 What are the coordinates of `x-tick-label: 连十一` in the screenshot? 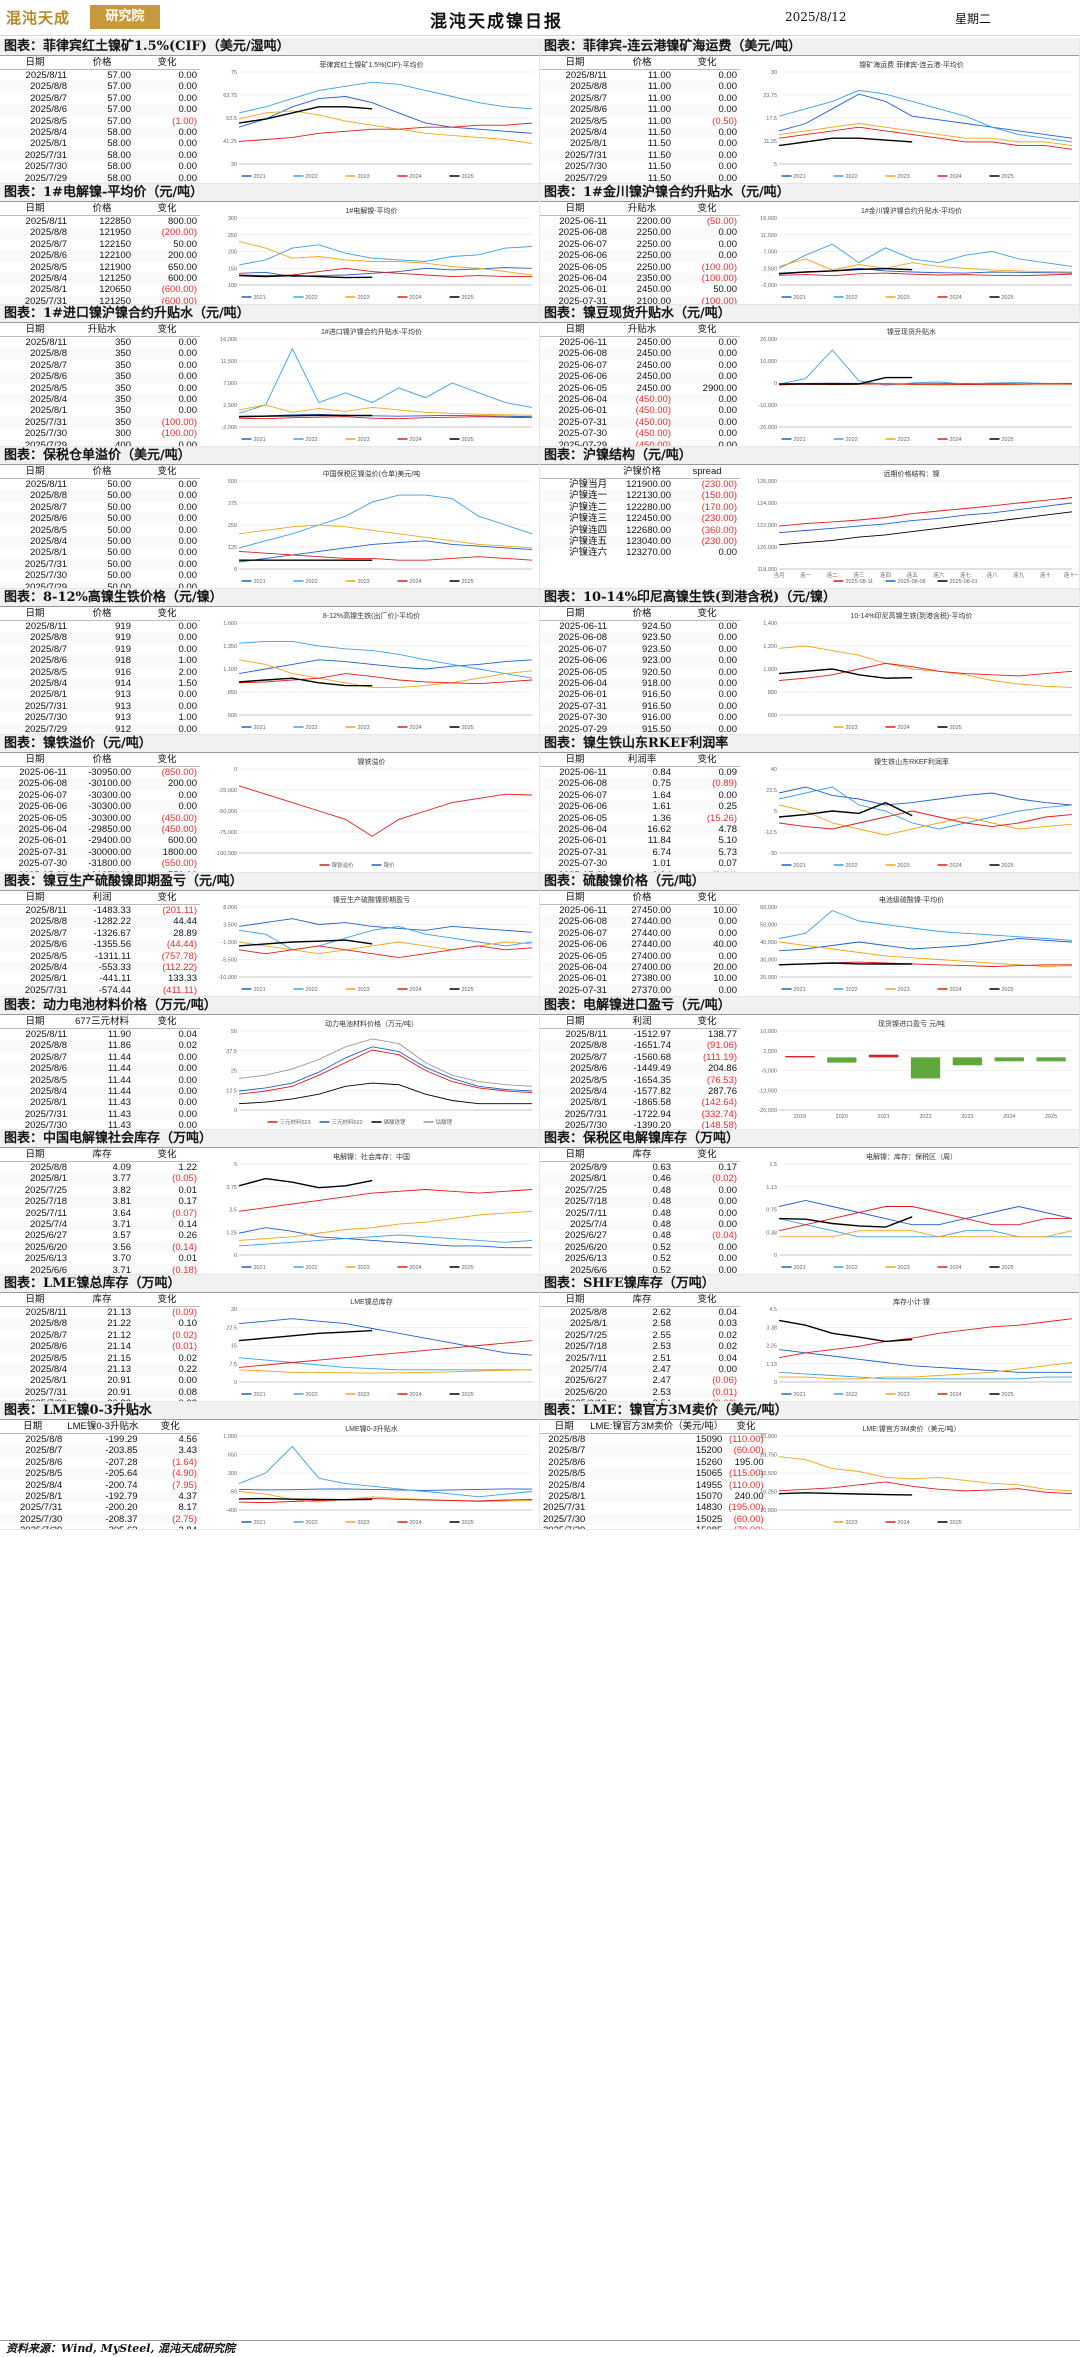 It's located at (1071, 575).